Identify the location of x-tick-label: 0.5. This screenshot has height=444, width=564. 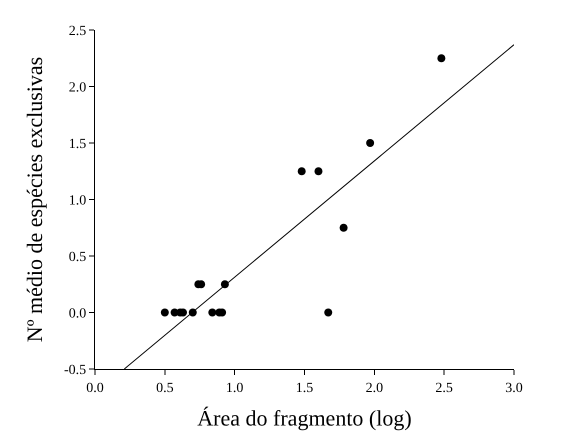
(165, 388).